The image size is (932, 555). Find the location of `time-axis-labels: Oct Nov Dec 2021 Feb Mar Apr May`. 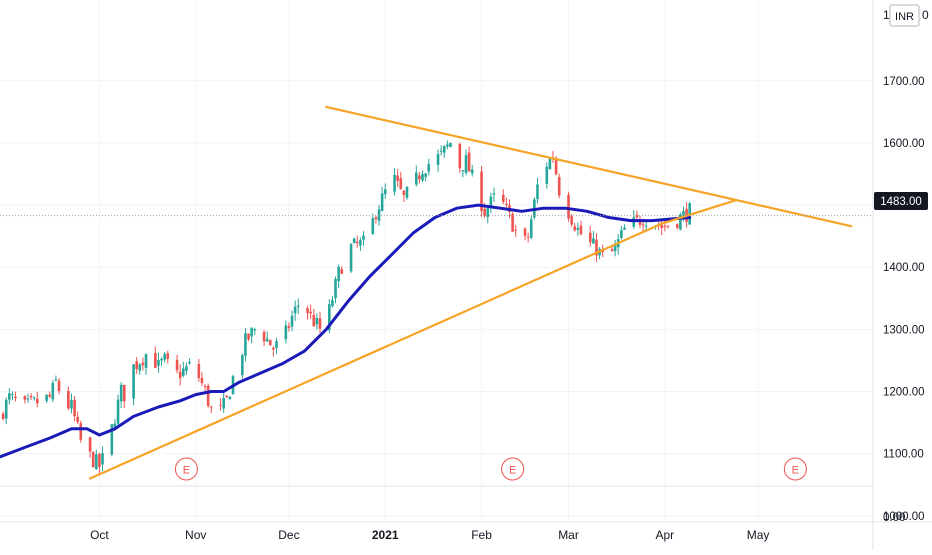

time-axis-labels: Oct Nov Dec 2021 Feb Mar Apr May is located at coordinates (429, 535).